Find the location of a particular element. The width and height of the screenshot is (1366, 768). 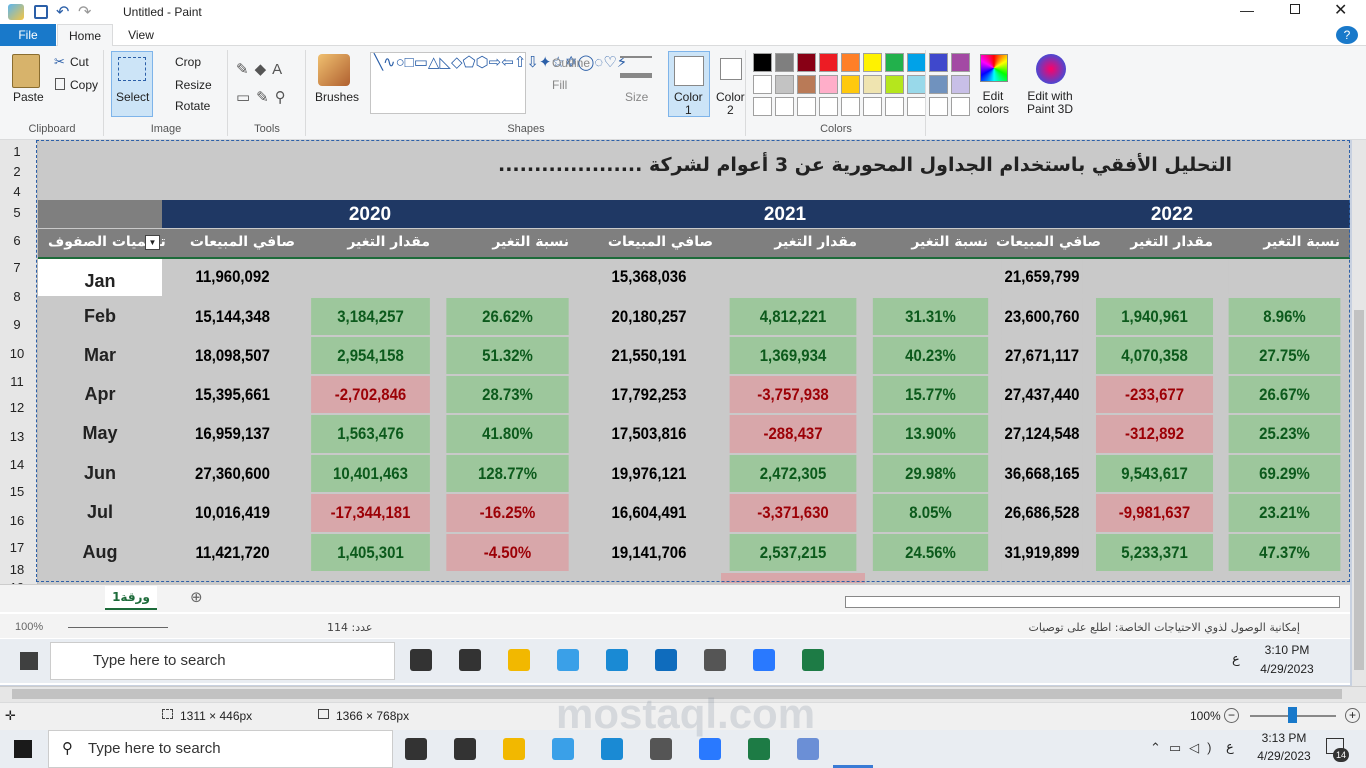

fill-button: Fill is located at coordinates (560, 85).